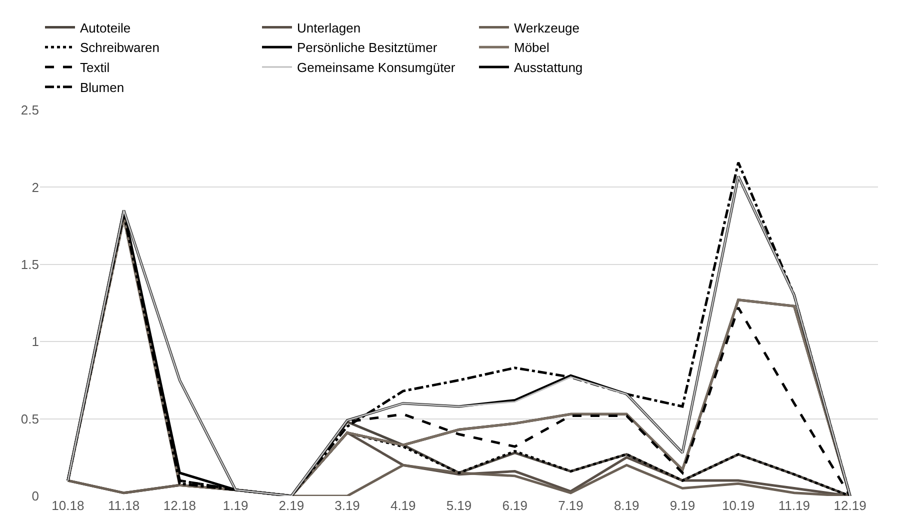 This screenshot has width=898, height=528. Describe the element at coordinates (29, 264) in the screenshot. I see `y-tick-label: 1.5` at that location.